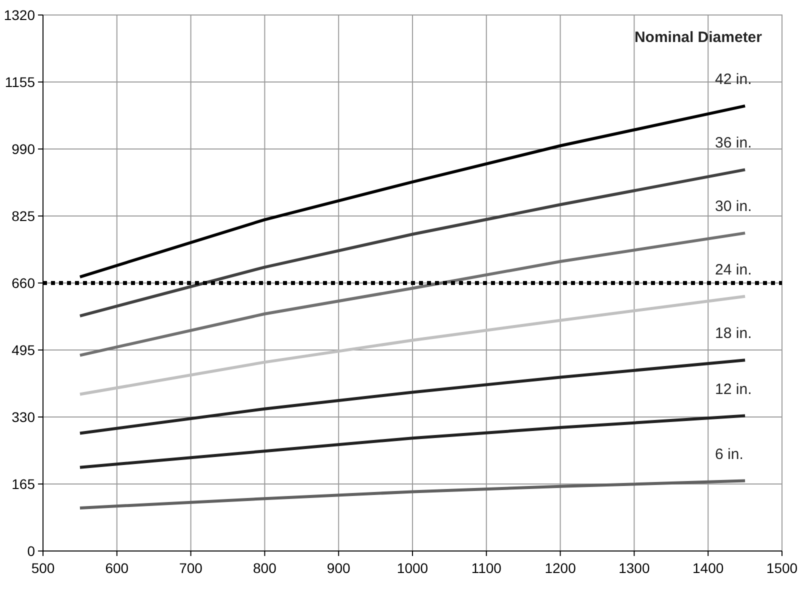  What do you see at coordinates (560, 568) in the screenshot?
I see `x-tick-label: 1200` at bounding box center [560, 568].